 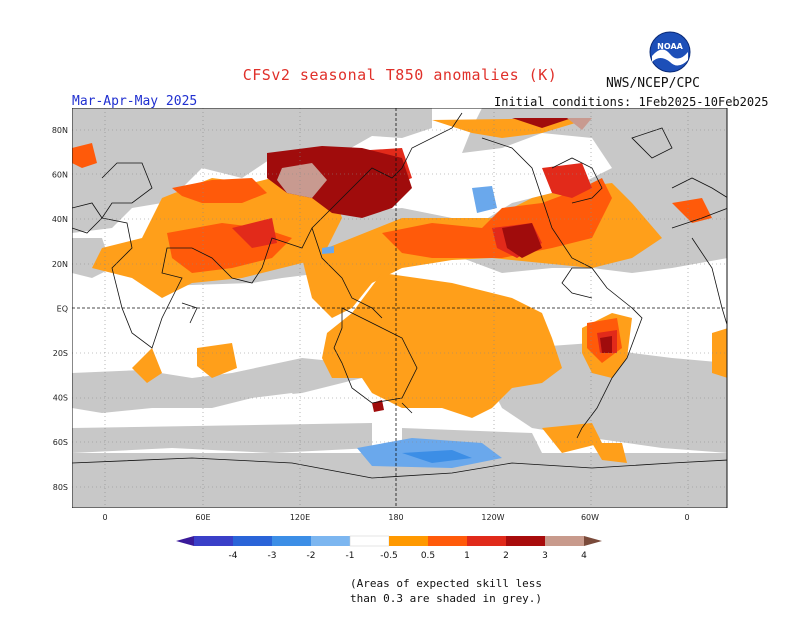 I want to click on lat-label: 60N, so click(x=60, y=175).